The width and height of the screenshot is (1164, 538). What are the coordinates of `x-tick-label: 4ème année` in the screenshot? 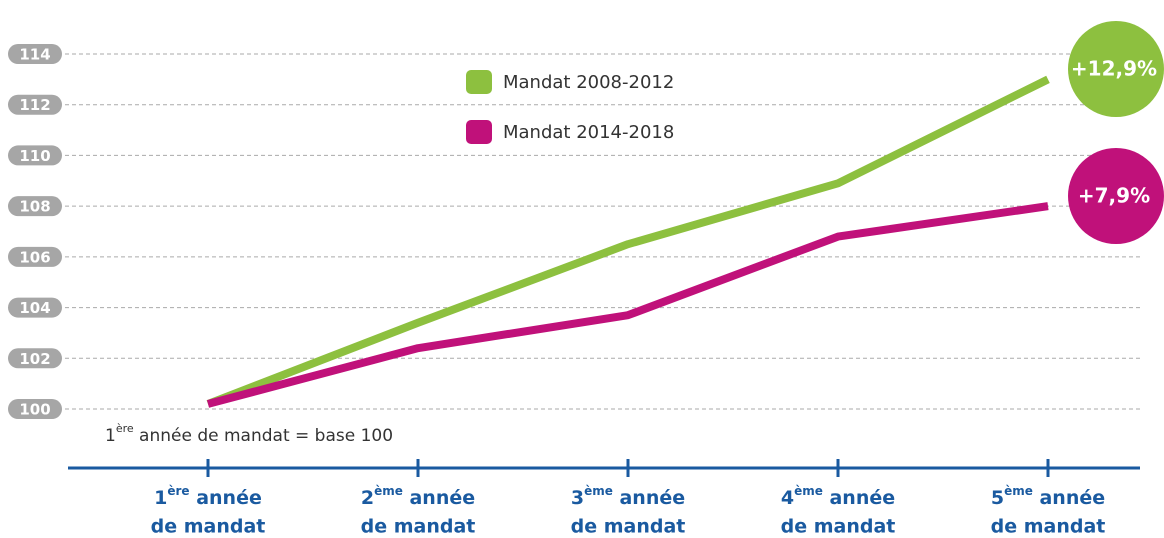 It's located at (838, 496).